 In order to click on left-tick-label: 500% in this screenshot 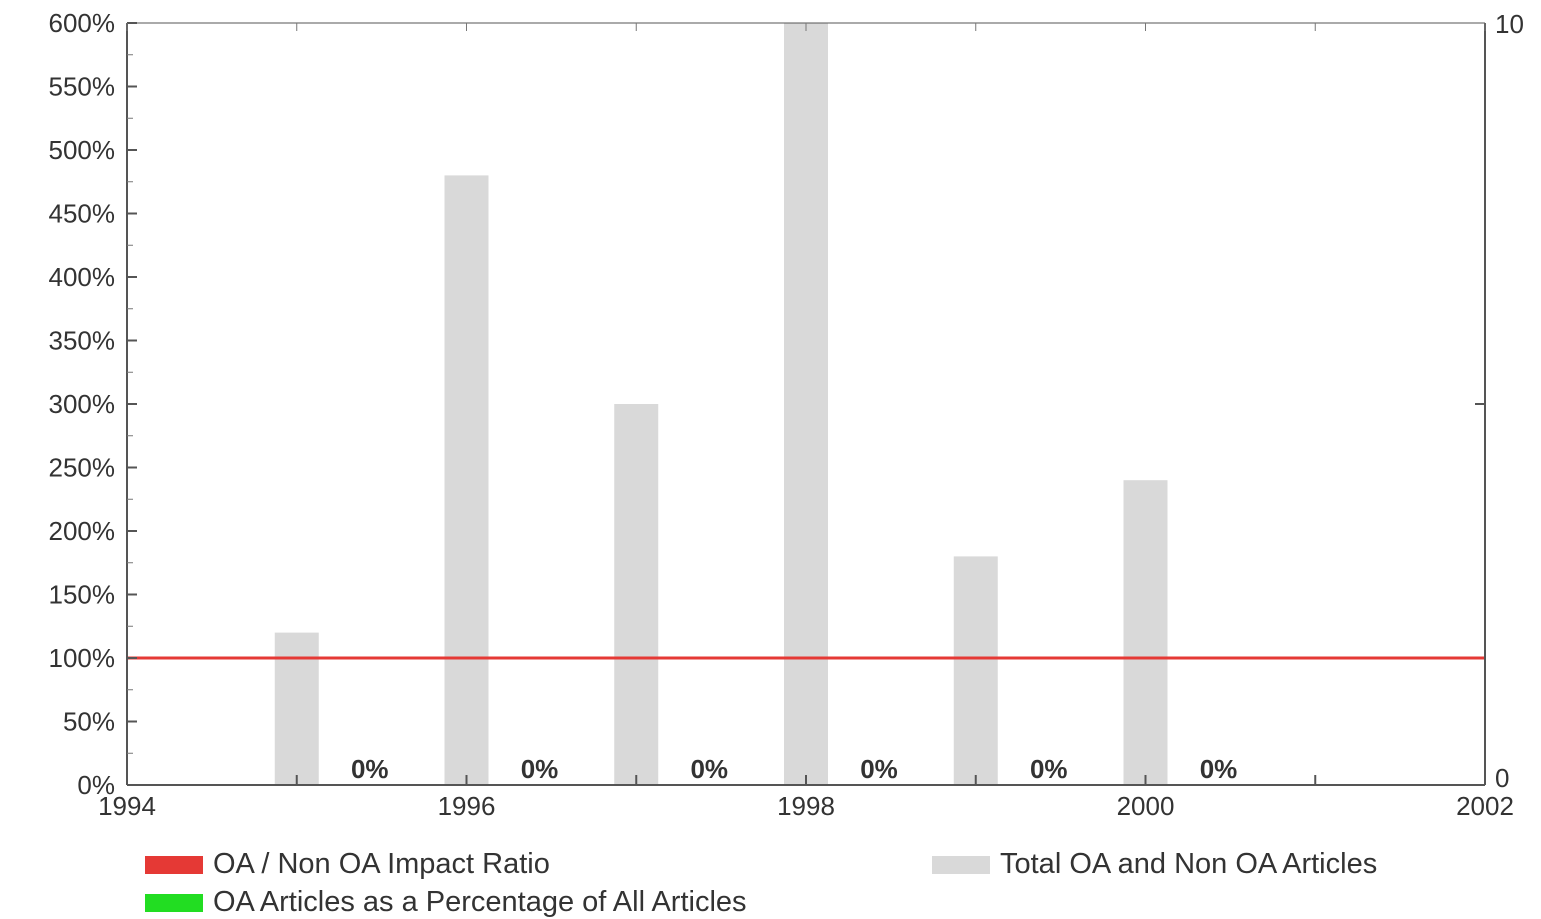, I will do `click(82, 150)`.